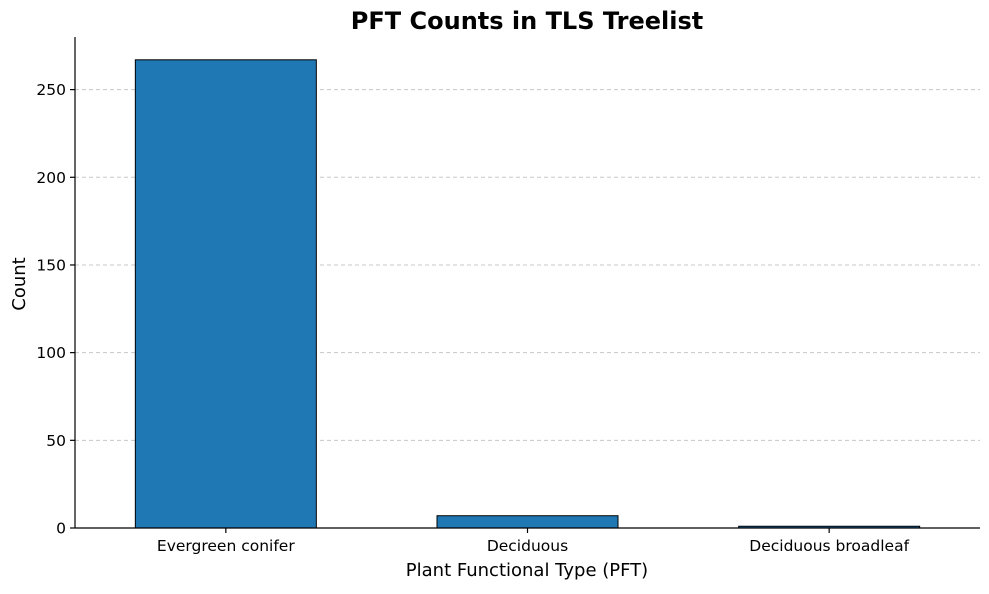 This screenshot has width=989, height=594. What do you see at coordinates (61, 529) in the screenshot?
I see `y-tick-label: 0` at bounding box center [61, 529].